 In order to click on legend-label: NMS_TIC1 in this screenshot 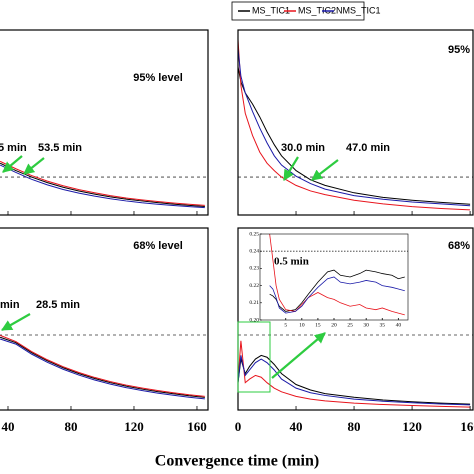, I will do `click(358, 10)`.